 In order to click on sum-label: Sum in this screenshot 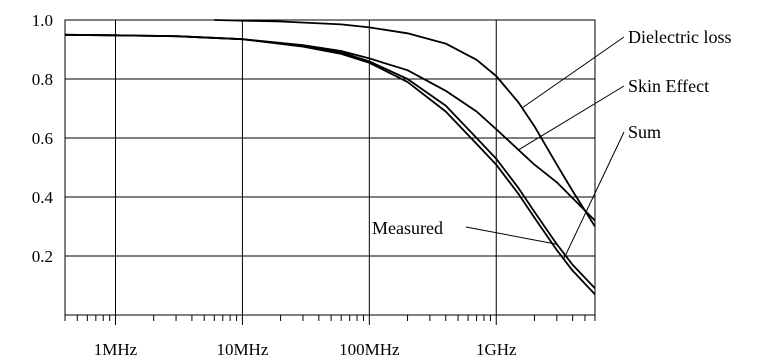, I will do `click(644, 132)`.